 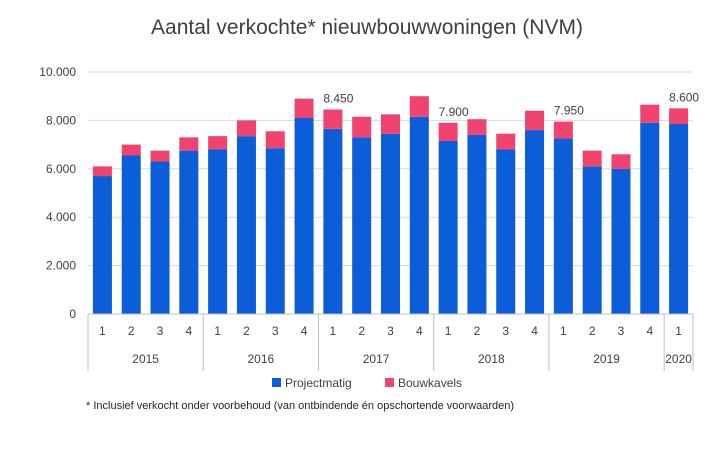 I want to click on y-tick-label: 4.000, so click(x=61, y=217).